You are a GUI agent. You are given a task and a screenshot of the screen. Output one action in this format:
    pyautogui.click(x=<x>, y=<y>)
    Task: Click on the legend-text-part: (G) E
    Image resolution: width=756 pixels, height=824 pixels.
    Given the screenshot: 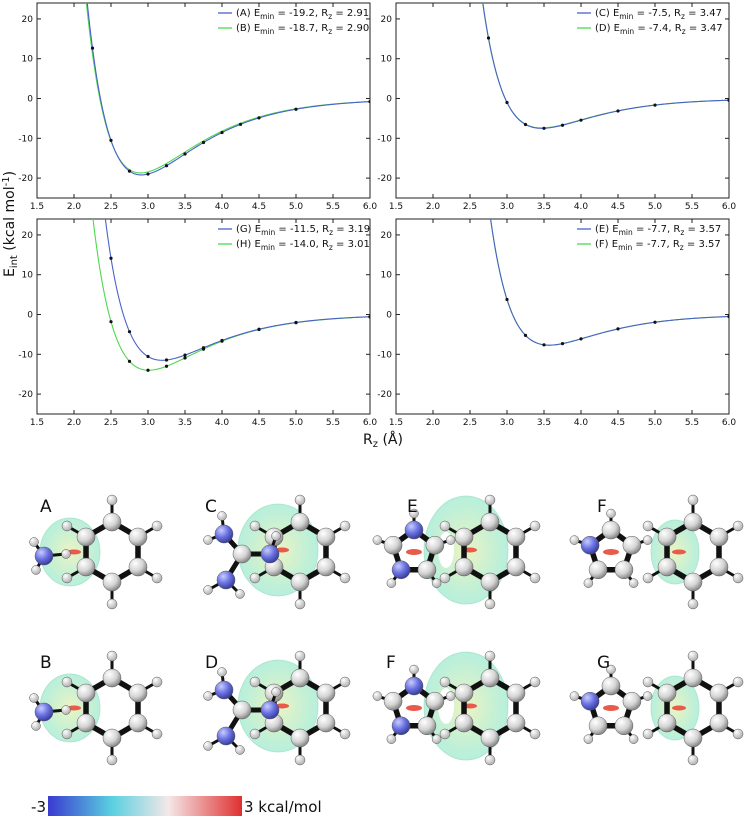 What is the action you would take?
    pyautogui.click(x=248, y=229)
    